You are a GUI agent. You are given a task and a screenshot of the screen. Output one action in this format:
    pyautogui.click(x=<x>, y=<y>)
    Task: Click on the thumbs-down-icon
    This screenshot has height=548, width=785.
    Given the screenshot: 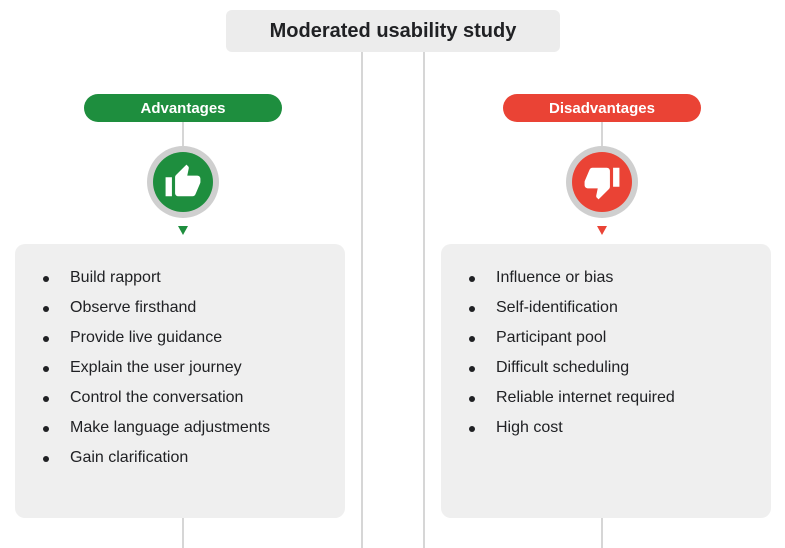 What is the action you would take?
    pyautogui.click(x=602, y=183)
    